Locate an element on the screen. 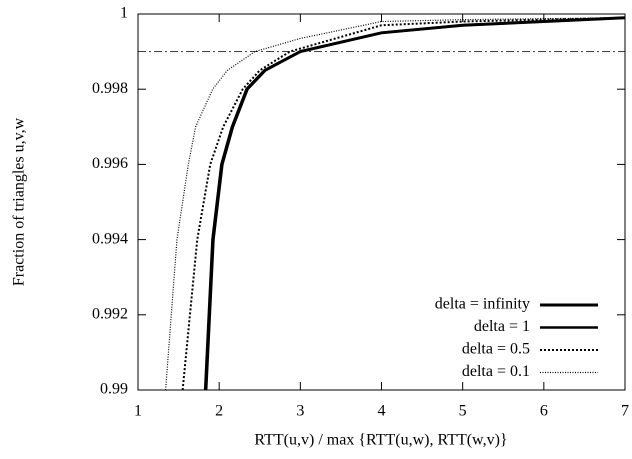  y-tick-label: 0.994 is located at coordinates (110, 238).